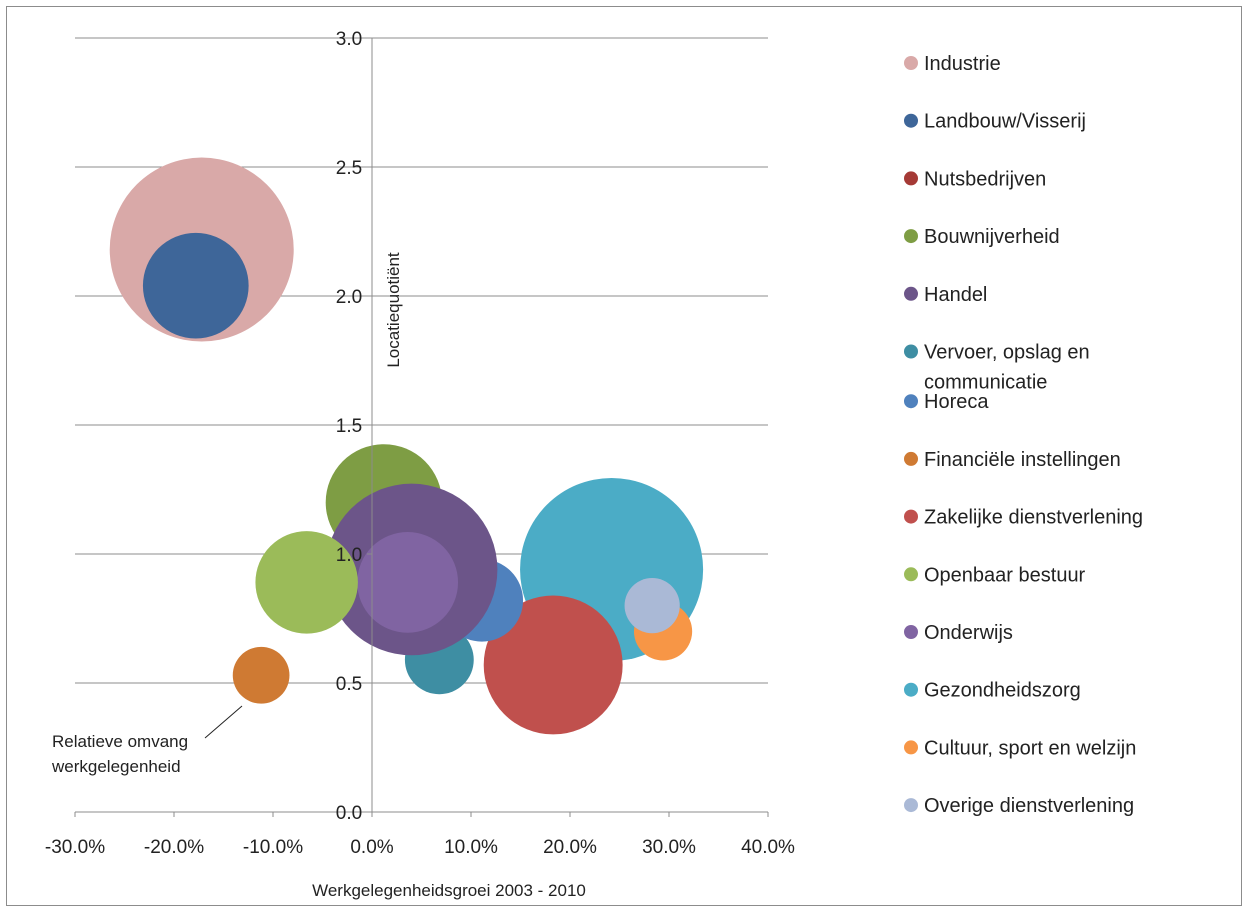  Describe the element at coordinates (911, 120) in the screenshot. I see `legend-marker-landbouw-visserij` at that location.